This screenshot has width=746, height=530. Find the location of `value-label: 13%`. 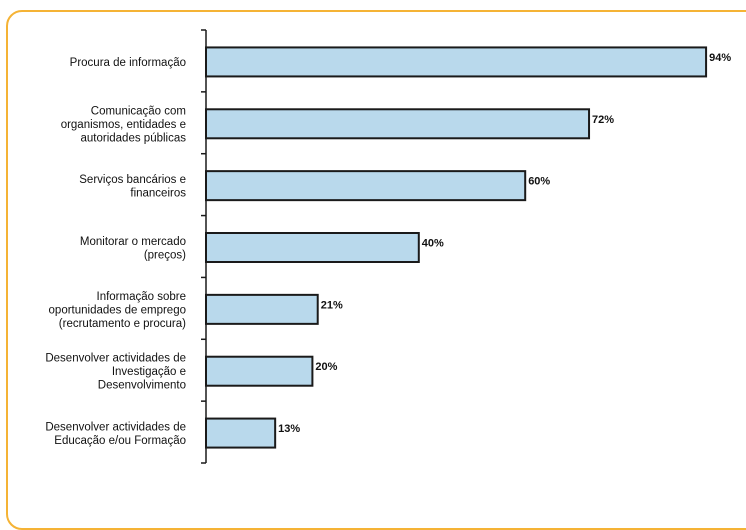

value-label: 13% is located at coordinates (289, 429).